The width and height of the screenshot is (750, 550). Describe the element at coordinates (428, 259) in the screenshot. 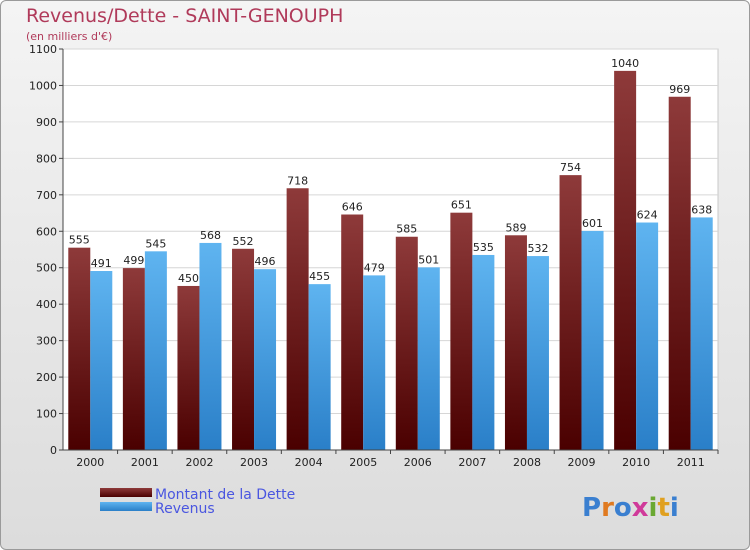

I see `data-label-revenus: 501` at that location.